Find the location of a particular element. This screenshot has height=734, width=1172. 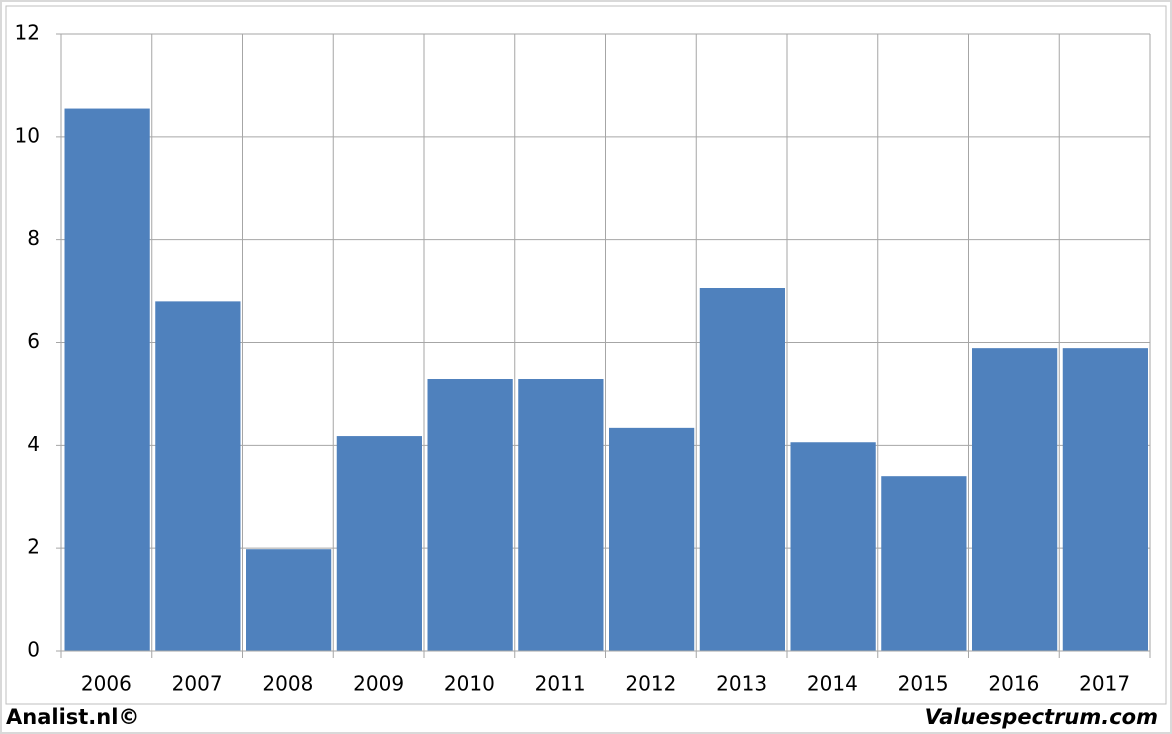

x-tick-label: 2006 is located at coordinates (106, 684).